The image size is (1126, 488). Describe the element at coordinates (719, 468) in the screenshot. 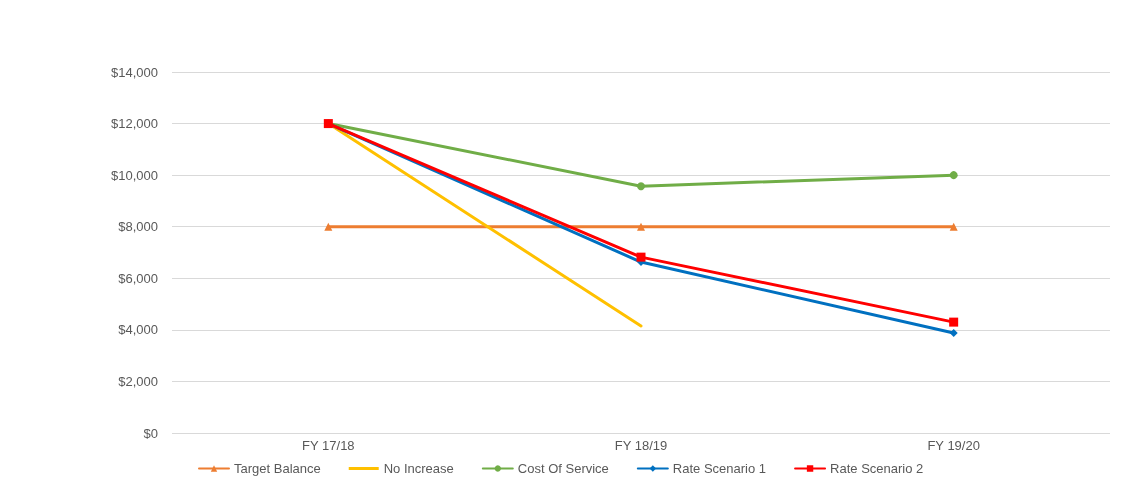

I see `legend-label: Rate Scenario 1` at that location.